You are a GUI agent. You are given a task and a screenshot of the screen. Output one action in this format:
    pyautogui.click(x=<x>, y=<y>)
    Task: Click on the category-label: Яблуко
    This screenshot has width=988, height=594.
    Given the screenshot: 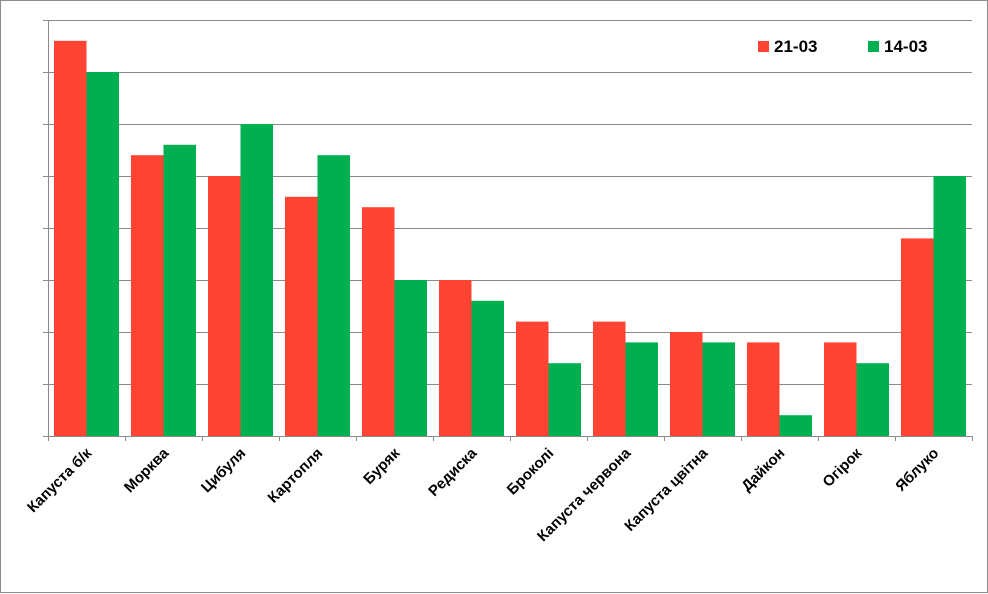 What is the action you would take?
    pyautogui.click(x=917, y=470)
    